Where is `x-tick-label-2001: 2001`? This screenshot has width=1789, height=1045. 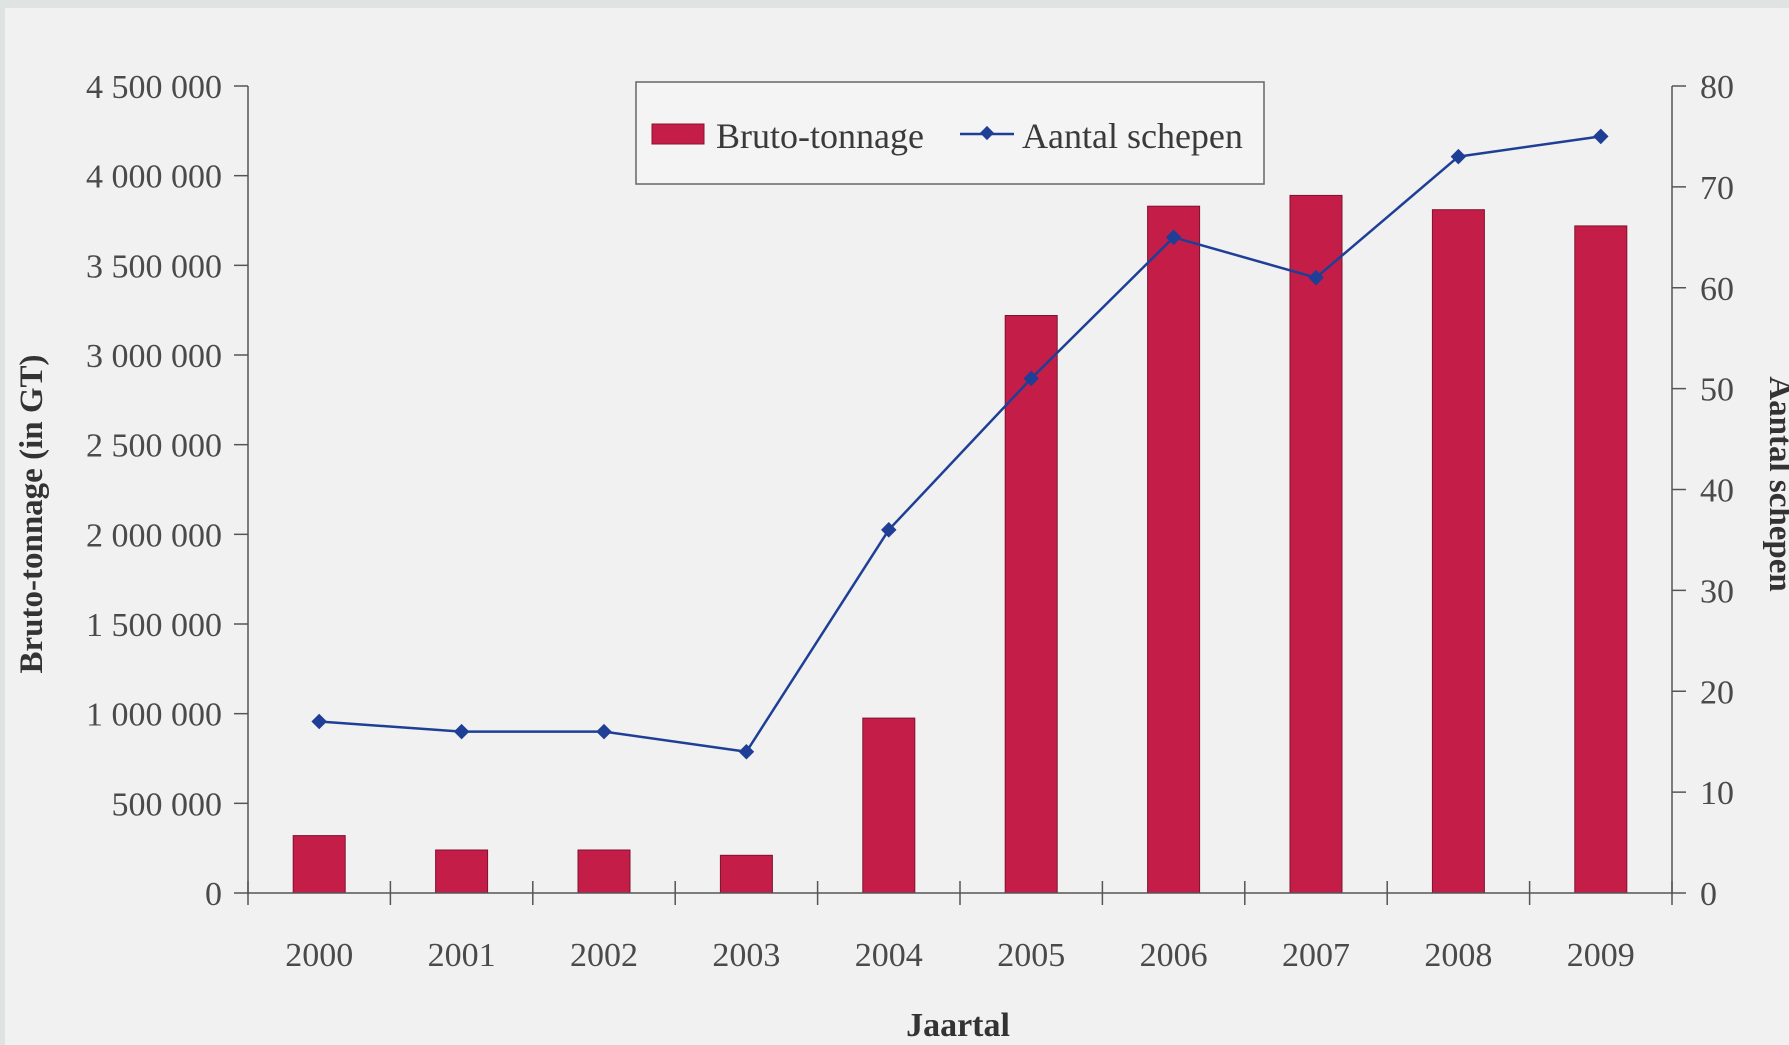
x-tick-label-2001: 2001 is located at coordinates (462, 955).